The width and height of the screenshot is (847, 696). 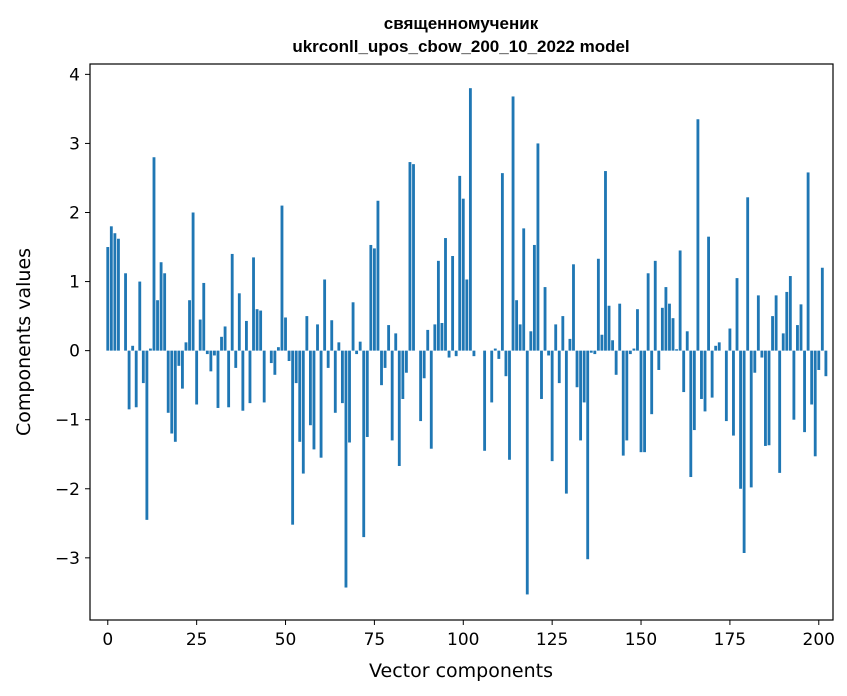 What do you see at coordinates (74, 75) in the screenshot?
I see `y-tick-label: 4` at bounding box center [74, 75].